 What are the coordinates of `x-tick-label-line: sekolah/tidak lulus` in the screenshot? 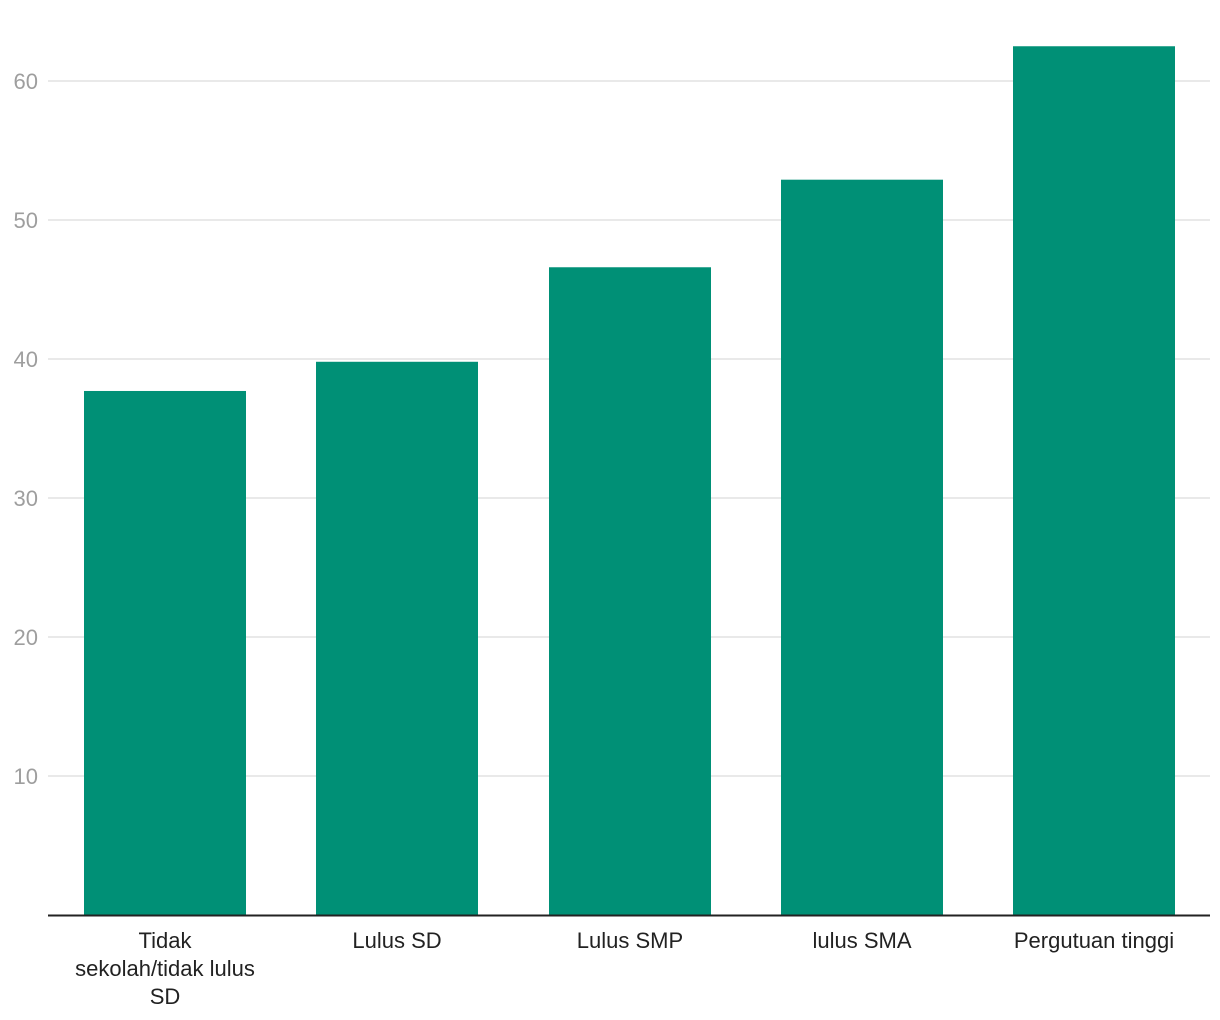 It's located at (165, 968).